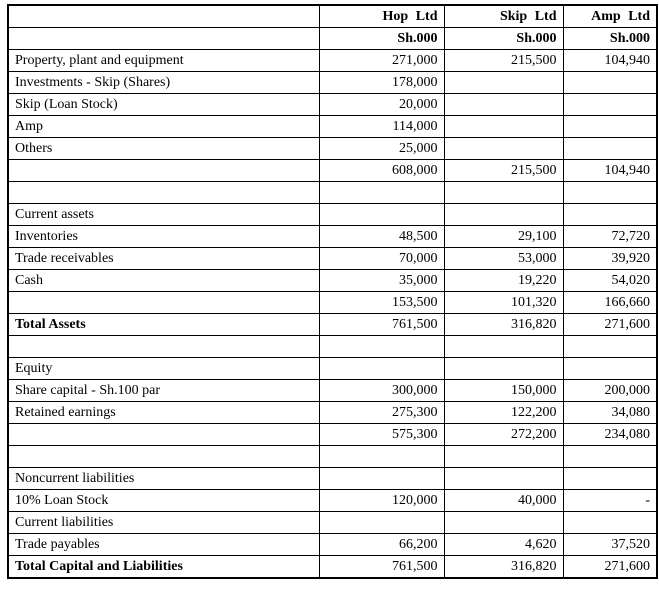 Image resolution: width=659 pixels, height=604 pixels. What do you see at coordinates (610, 38) in the screenshot?
I see `unit-header-amp: Sh.000` at bounding box center [610, 38].